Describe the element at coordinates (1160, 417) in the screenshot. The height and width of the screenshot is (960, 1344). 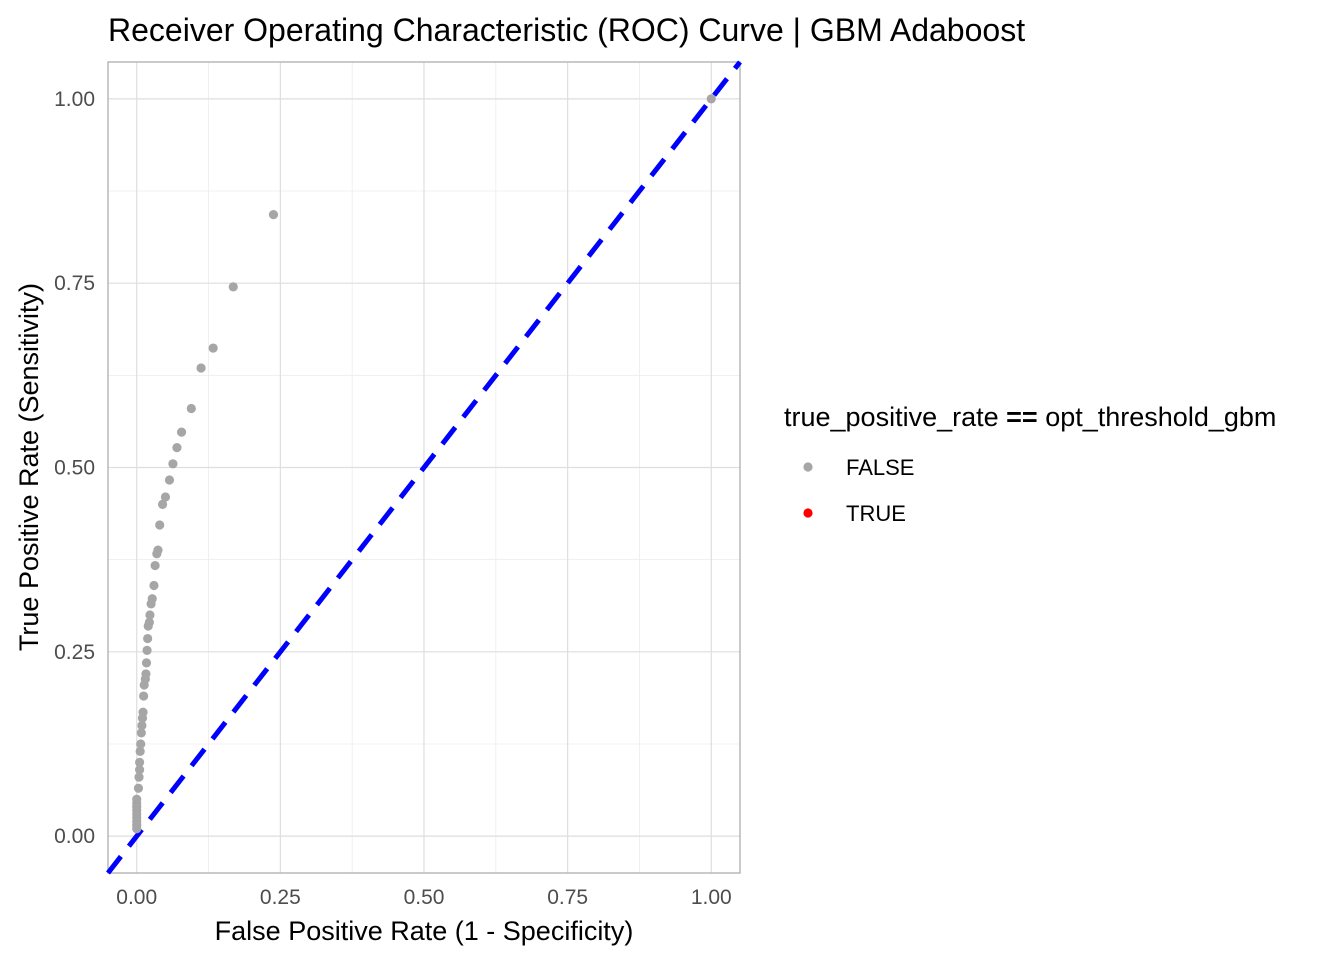
I see `legend-title-right: opt_threshold_gbm` at that location.